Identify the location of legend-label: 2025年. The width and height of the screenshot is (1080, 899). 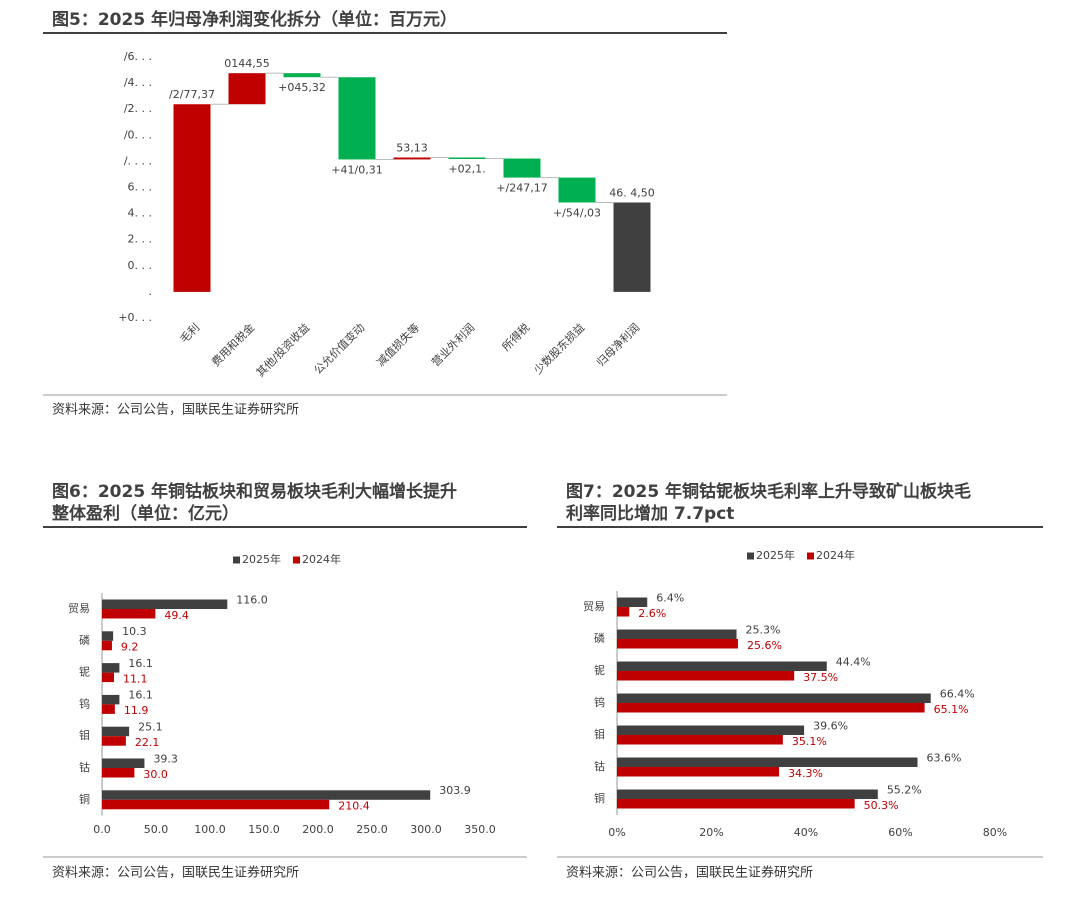
(261, 559).